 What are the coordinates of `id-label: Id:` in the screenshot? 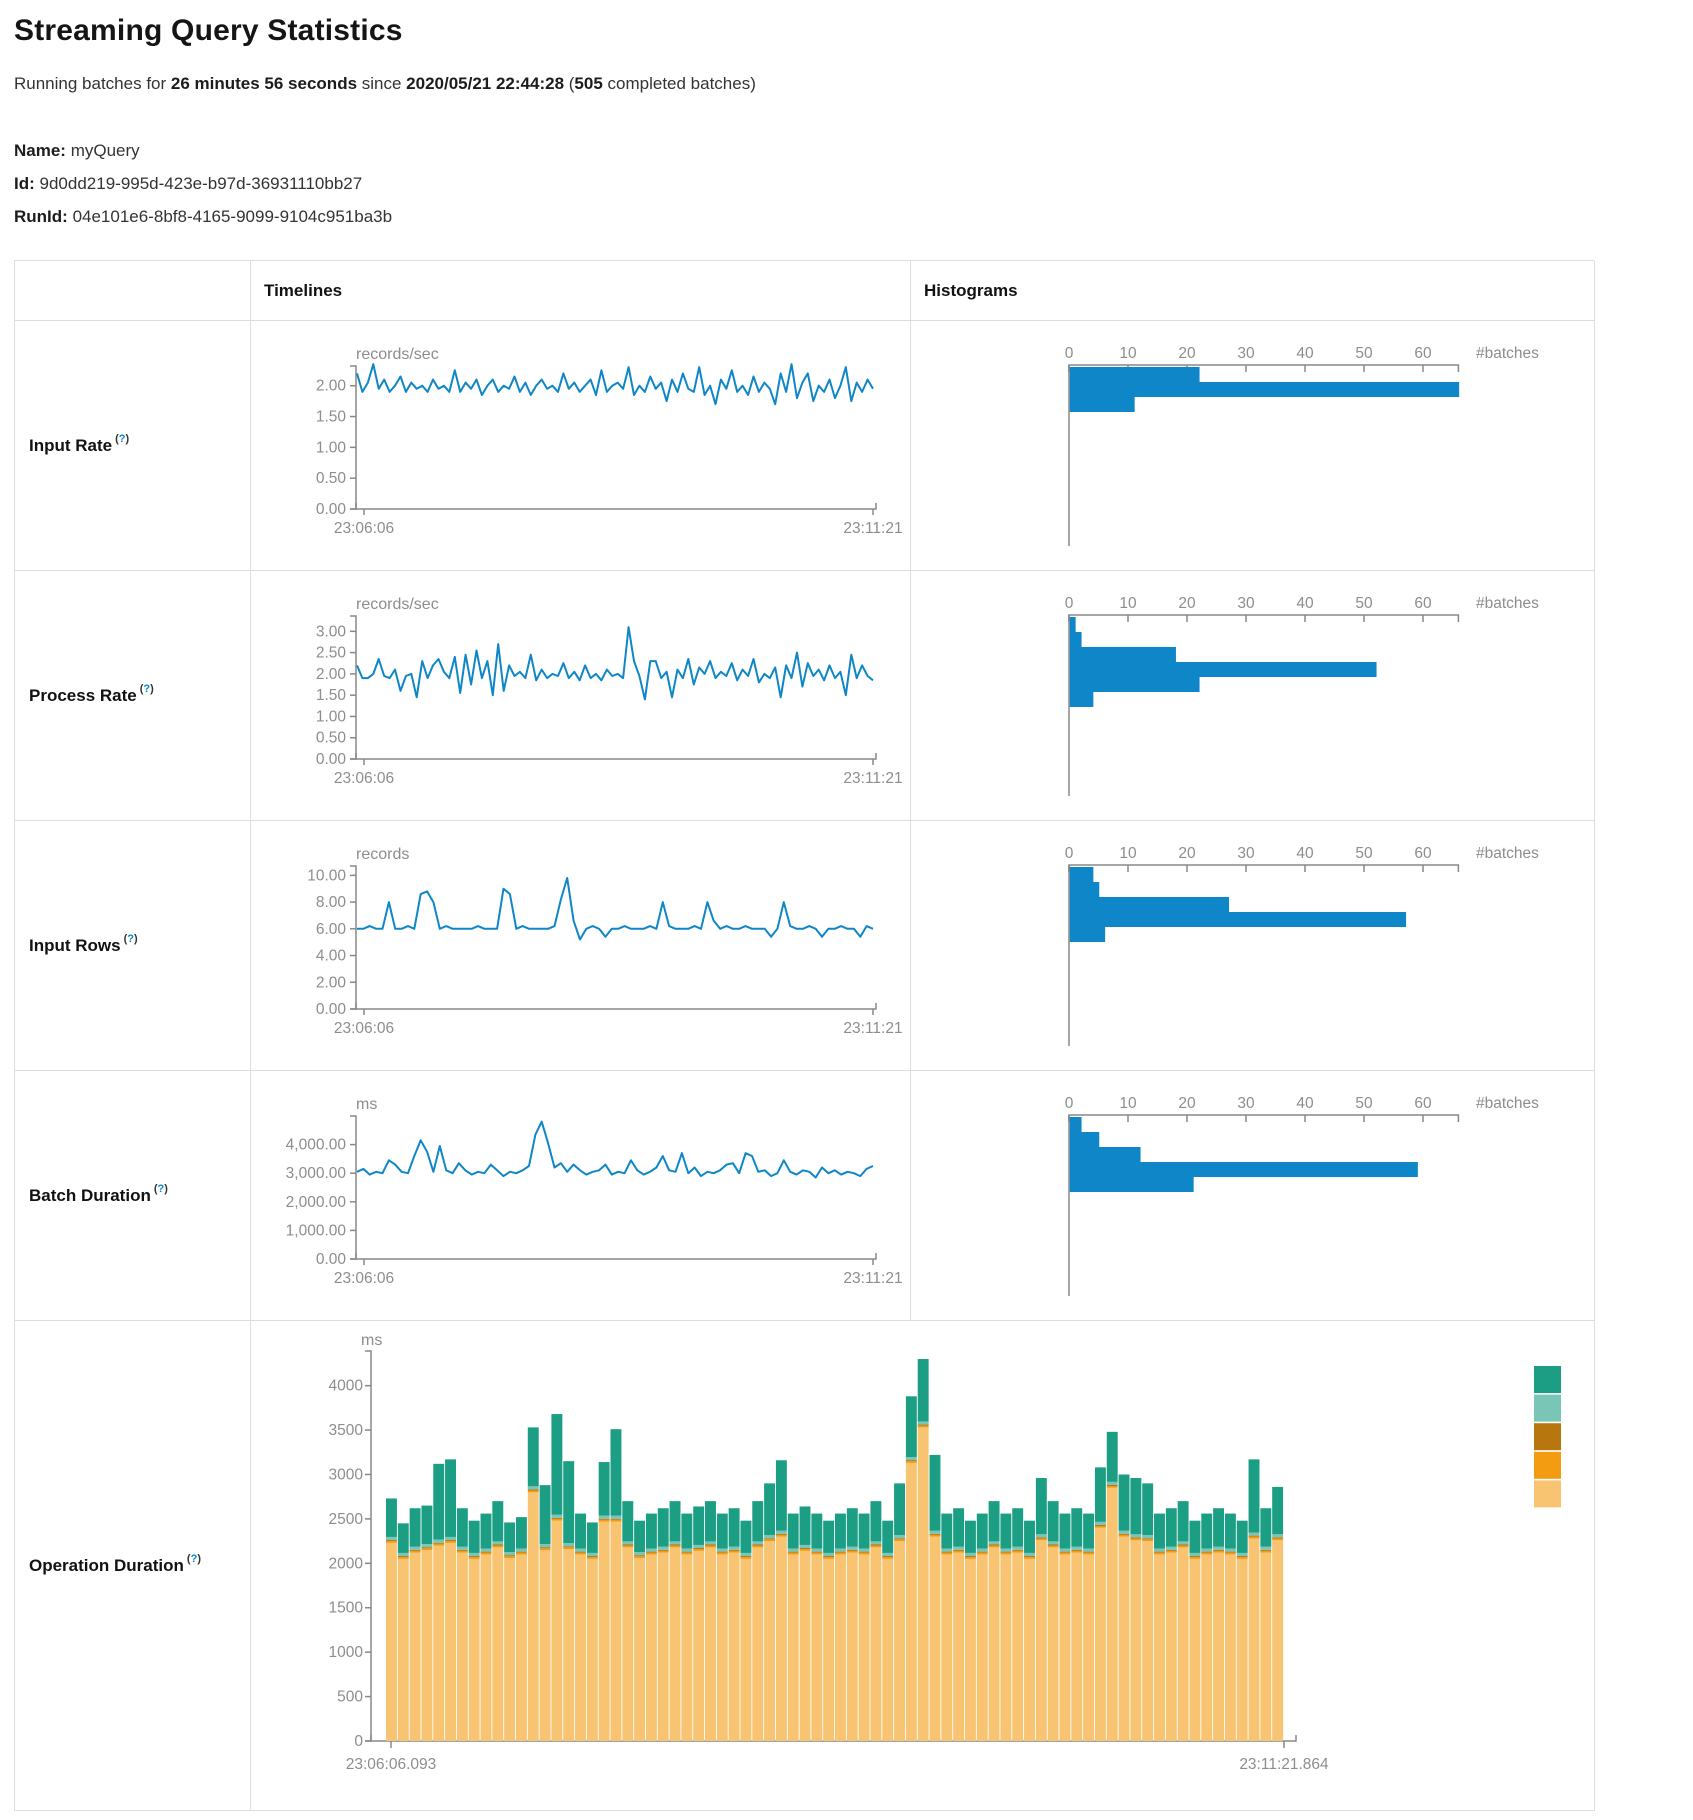 It's located at (24, 183).